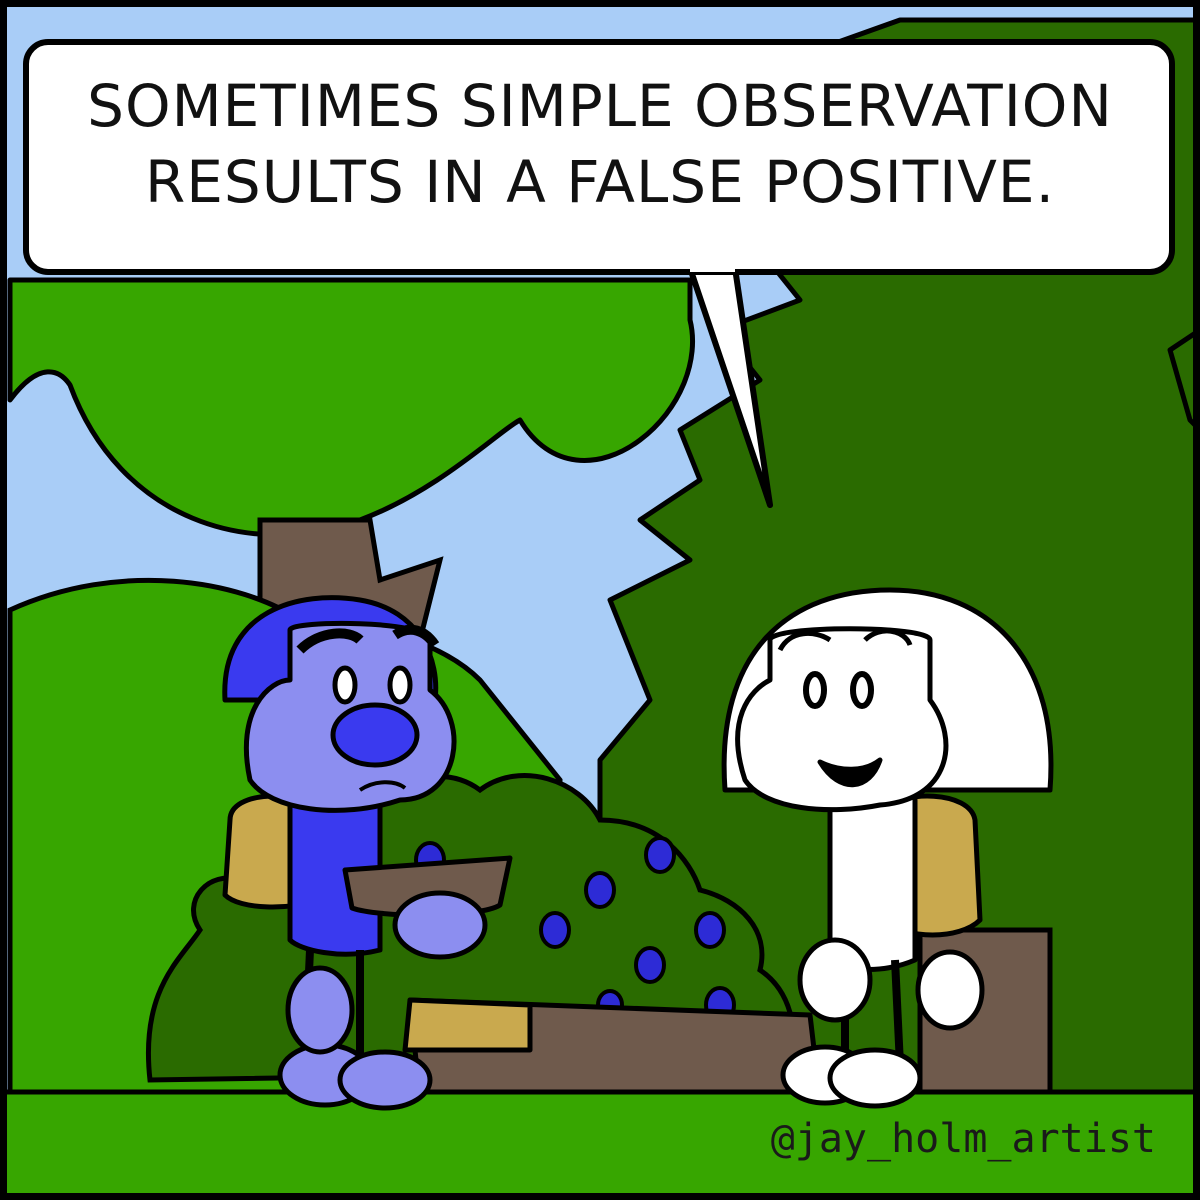 The width and height of the screenshot is (1200, 1200). What do you see at coordinates (963, 1139) in the screenshot?
I see `artist-credit: @jay_holm_artist` at bounding box center [963, 1139].